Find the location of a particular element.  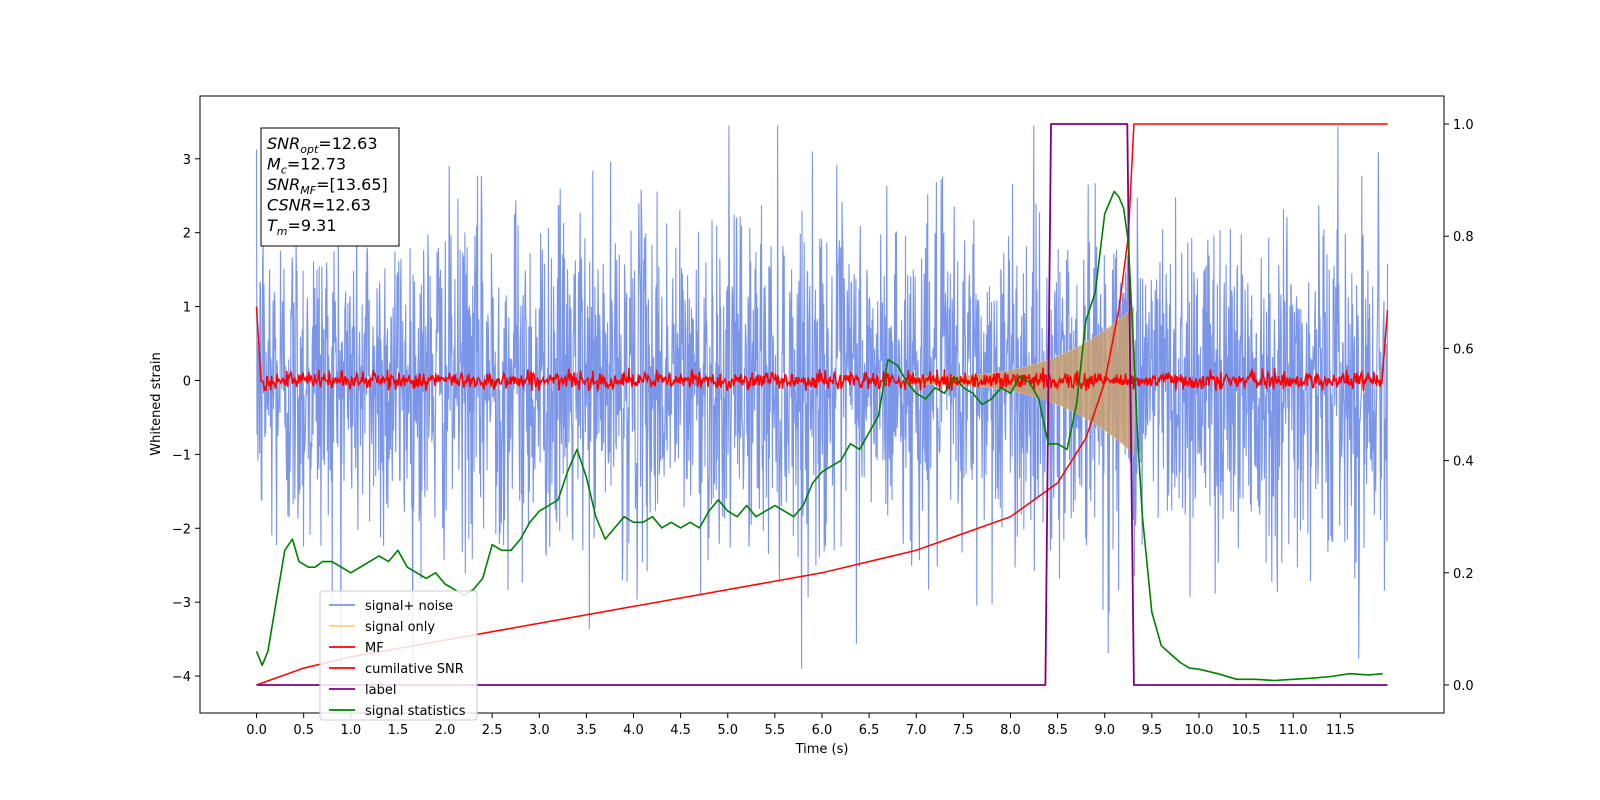

y-axis-label: Whitened strain is located at coordinates (156, 403).